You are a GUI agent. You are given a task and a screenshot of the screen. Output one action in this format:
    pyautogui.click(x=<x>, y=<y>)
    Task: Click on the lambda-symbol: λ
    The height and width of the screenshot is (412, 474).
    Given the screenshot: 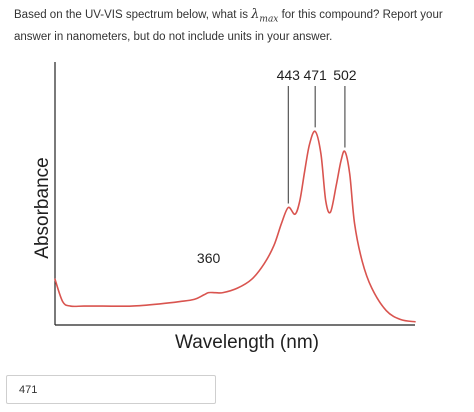 What is the action you would take?
    pyautogui.click(x=255, y=14)
    